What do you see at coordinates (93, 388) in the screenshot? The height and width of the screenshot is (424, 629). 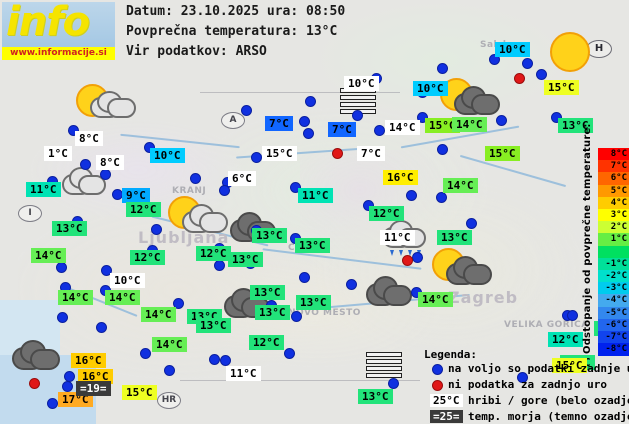 I see `sea-temperature-chip: =19=` at bounding box center [93, 388].